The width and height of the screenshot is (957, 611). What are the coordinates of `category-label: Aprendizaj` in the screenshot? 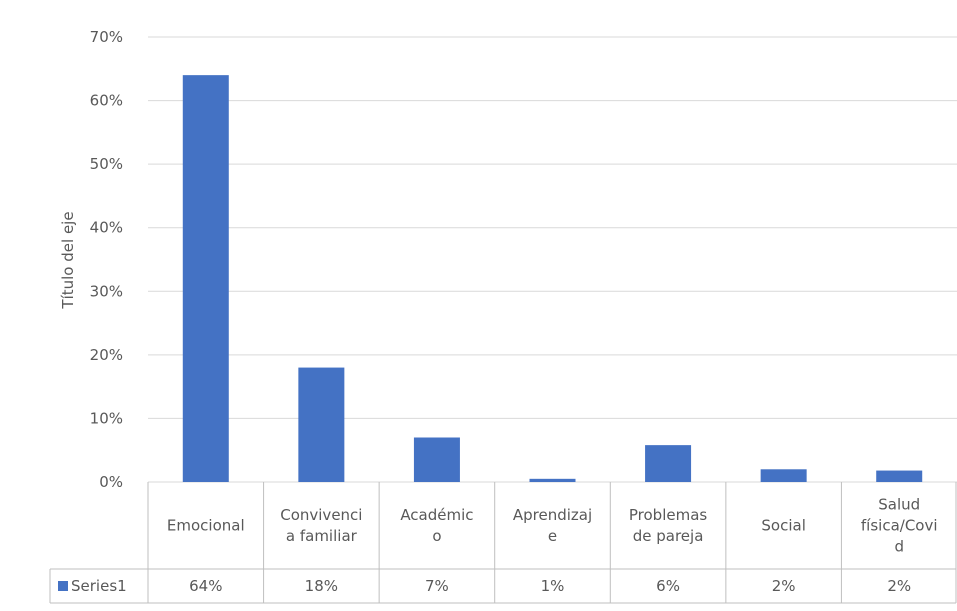 It's located at (552, 515).